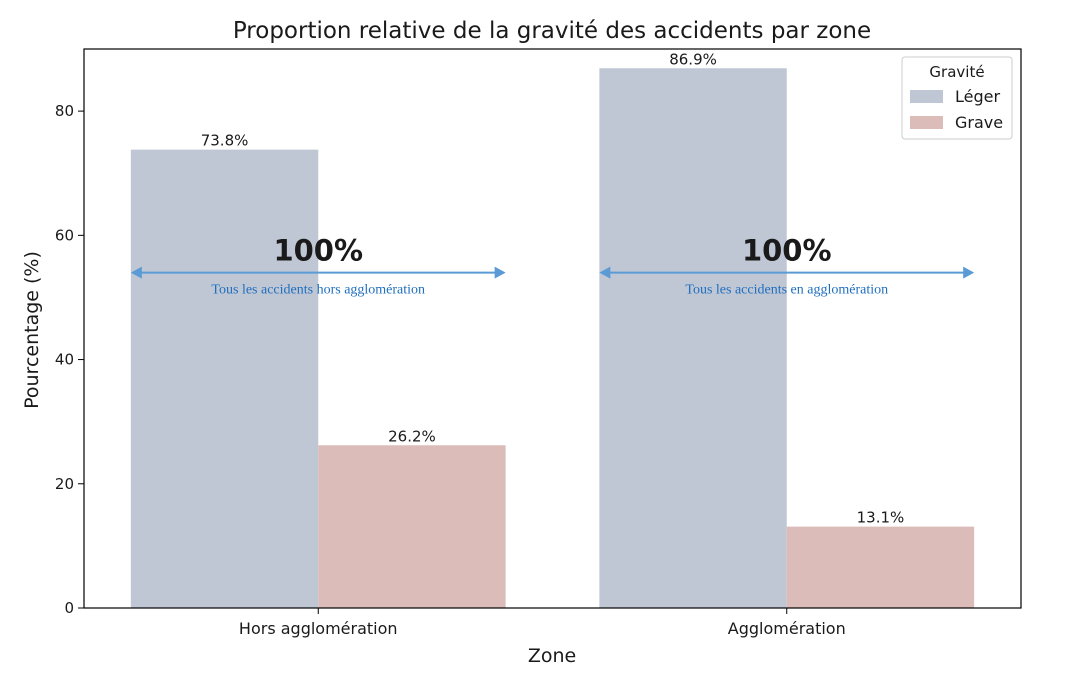  I want to click on data-label: 13.1%, so click(881, 518).